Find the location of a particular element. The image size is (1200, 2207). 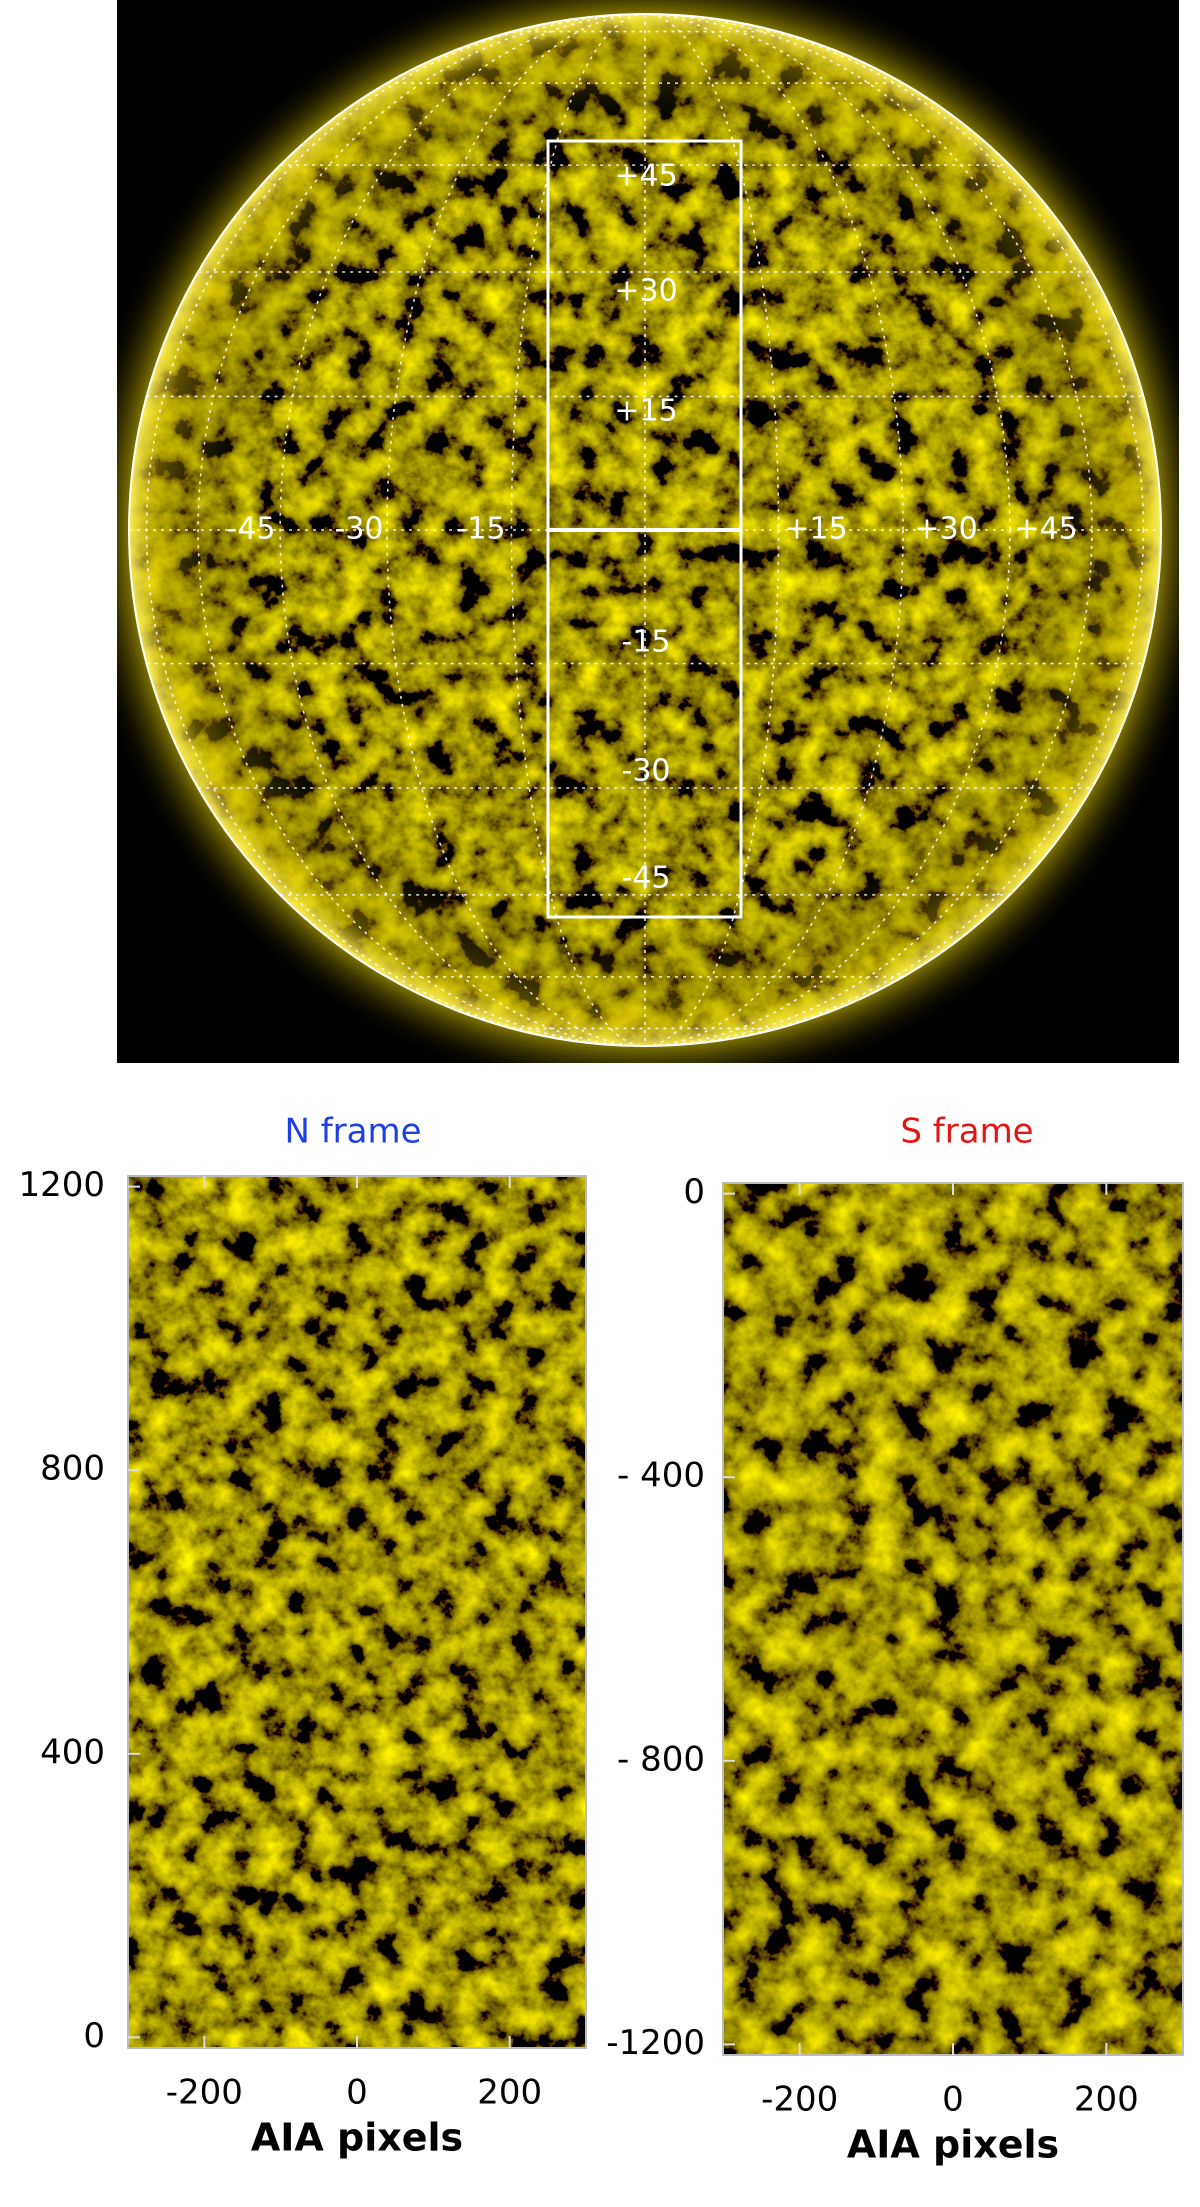

latitude-label: +45 is located at coordinates (645, 176).